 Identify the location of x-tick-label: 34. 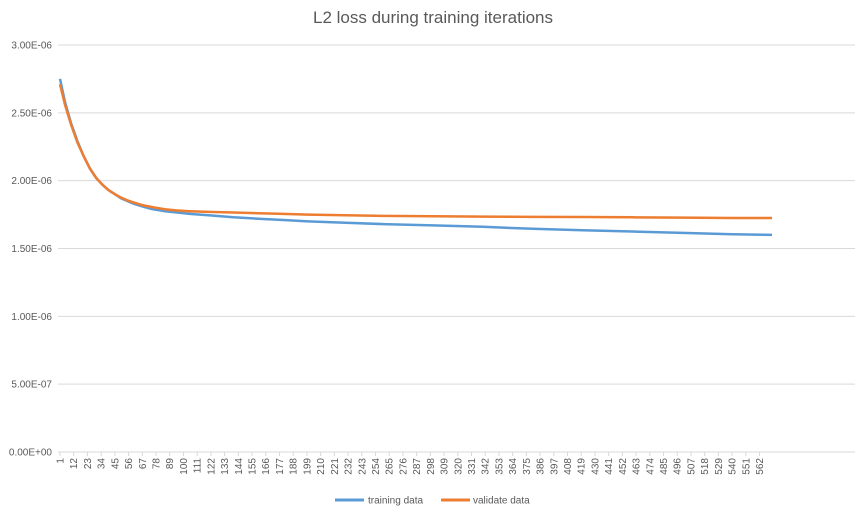
(102, 464).